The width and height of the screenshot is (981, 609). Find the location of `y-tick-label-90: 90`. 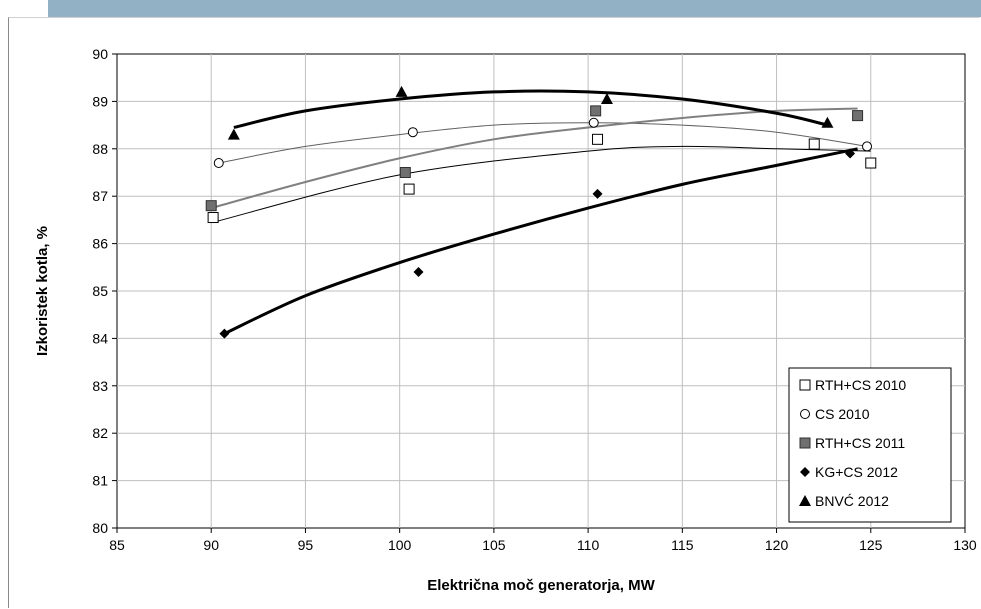

y-tick-label-90: 90 is located at coordinates (100, 54).